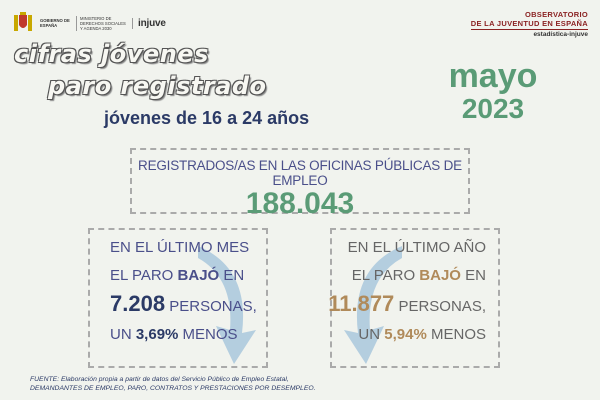 Image resolution: width=600 pixels, height=400 pixels. What do you see at coordinates (556, 14) in the screenshot?
I see `observatorio-line1: OBSERVATORIO` at bounding box center [556, 14].